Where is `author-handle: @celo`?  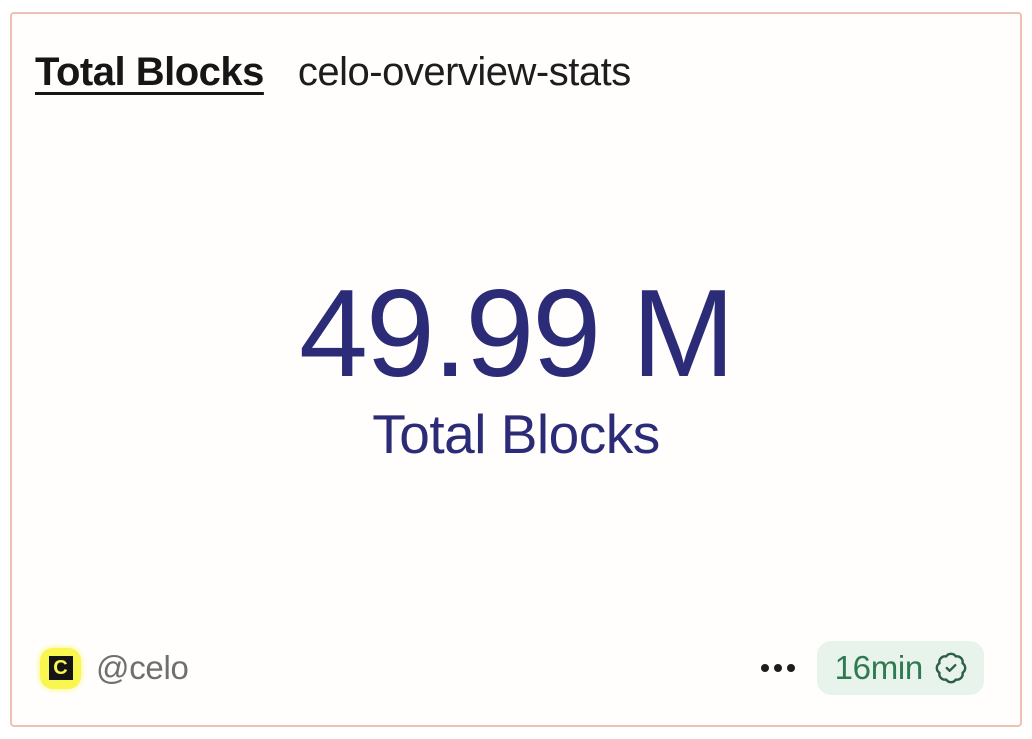
author-handle: @celo is located at coordinates (142, 667).